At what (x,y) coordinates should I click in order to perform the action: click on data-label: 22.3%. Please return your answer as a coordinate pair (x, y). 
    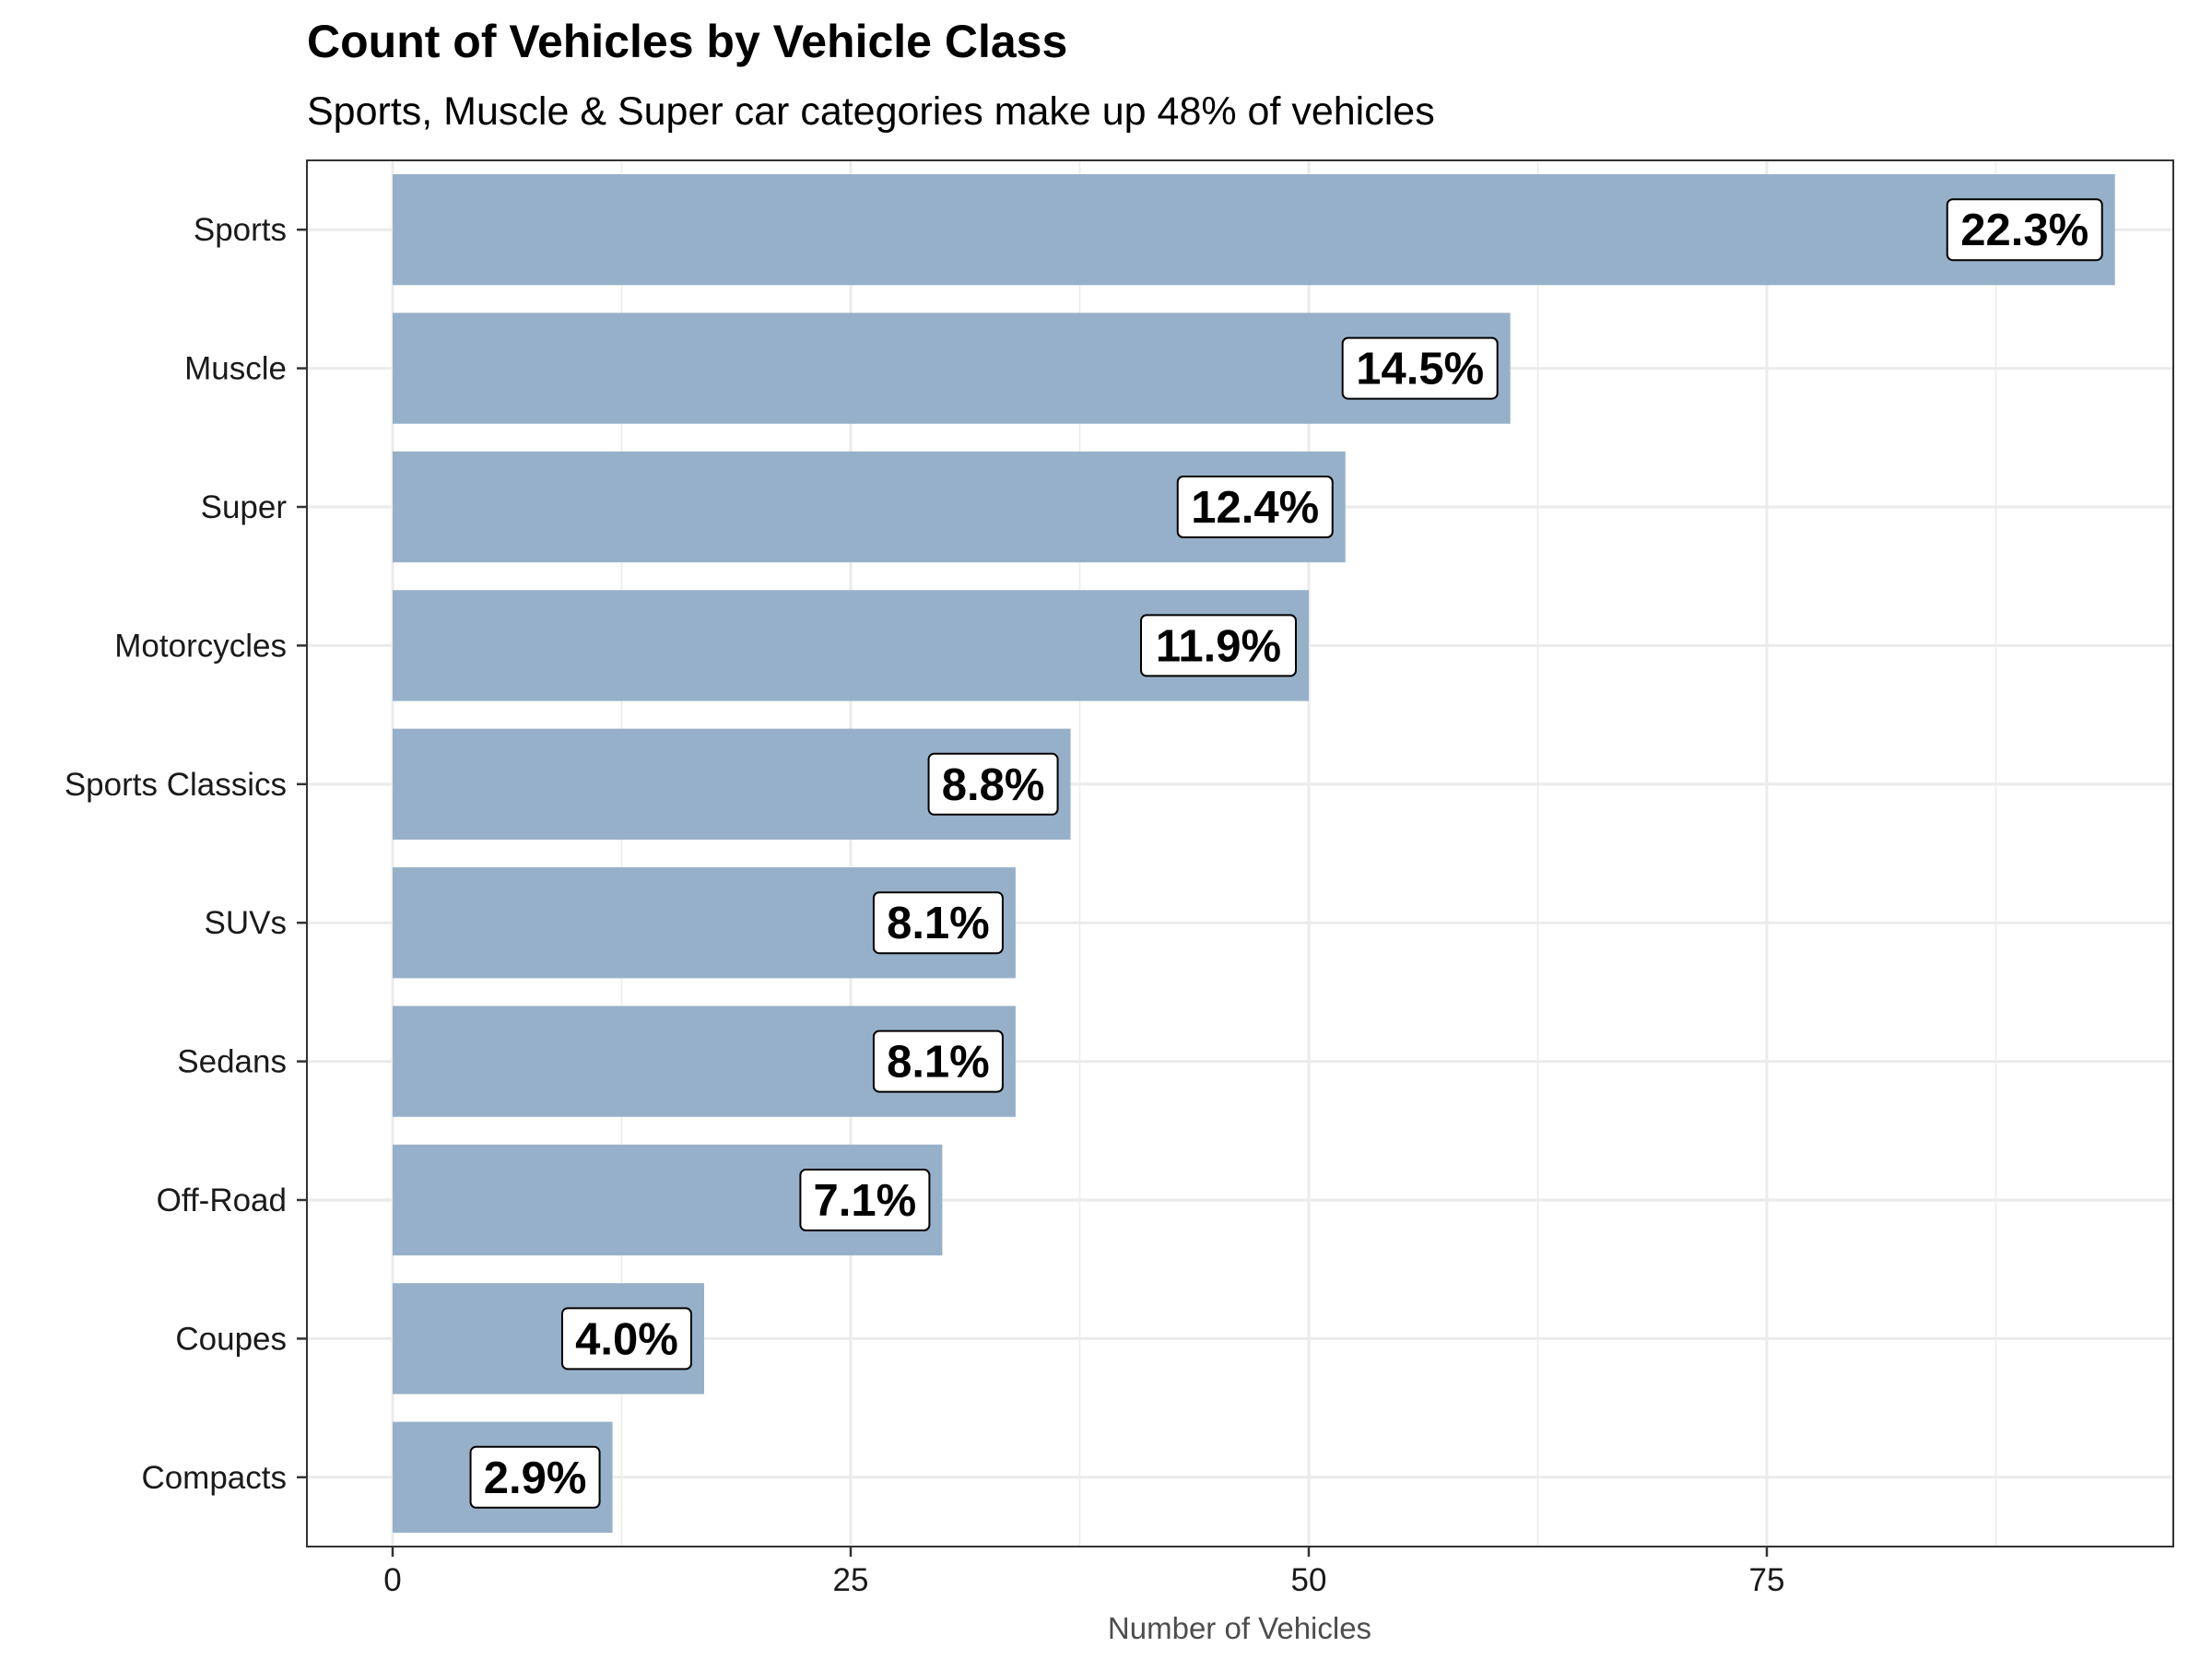
    Looking at the image, I should click on (2024, 230).